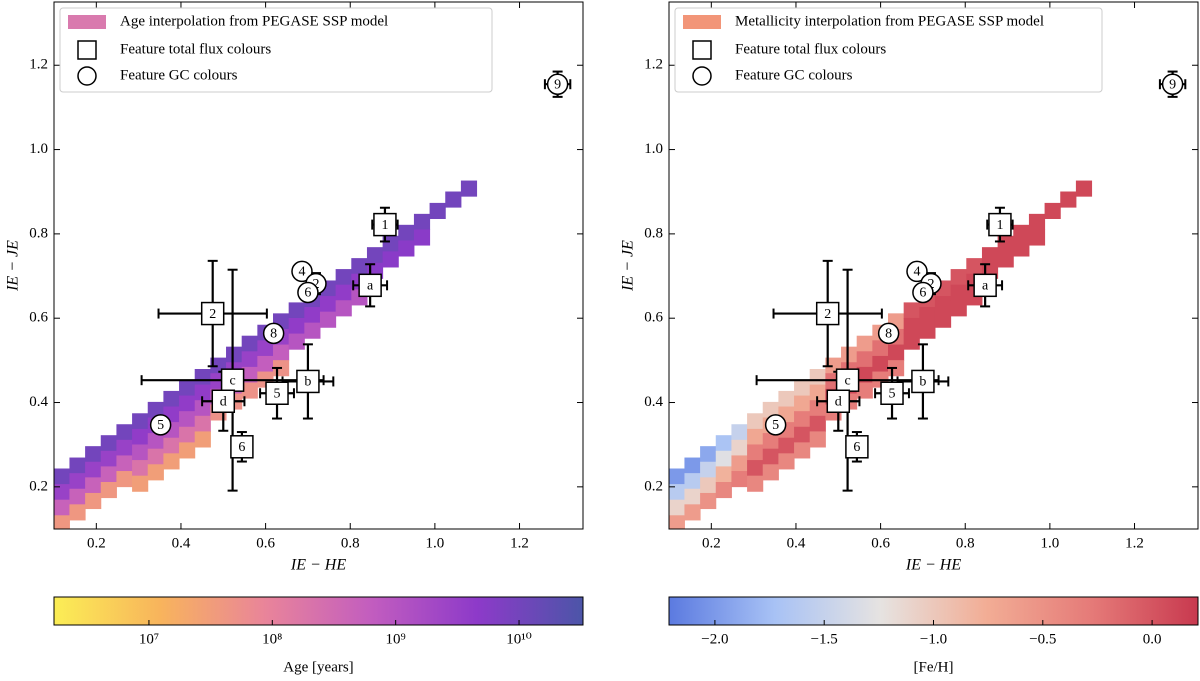  I want to click on y-tick-label: 0.6, so click(38, 318).